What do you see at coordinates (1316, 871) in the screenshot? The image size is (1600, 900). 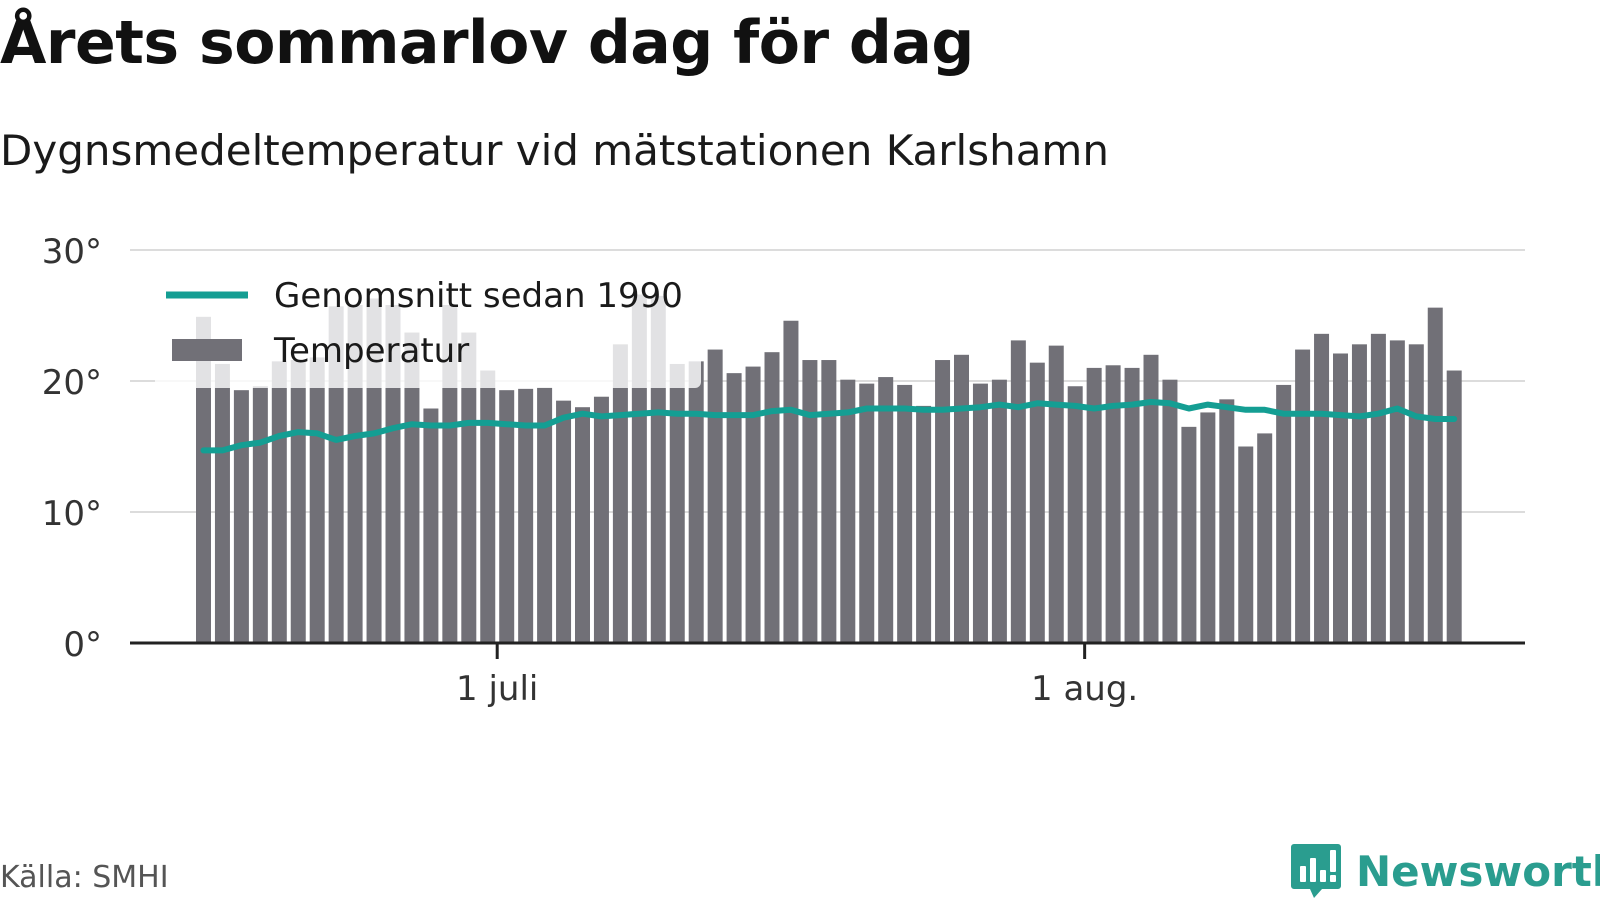 I see `newsworthy-logo-icon` at bounding box center [1316, 871].